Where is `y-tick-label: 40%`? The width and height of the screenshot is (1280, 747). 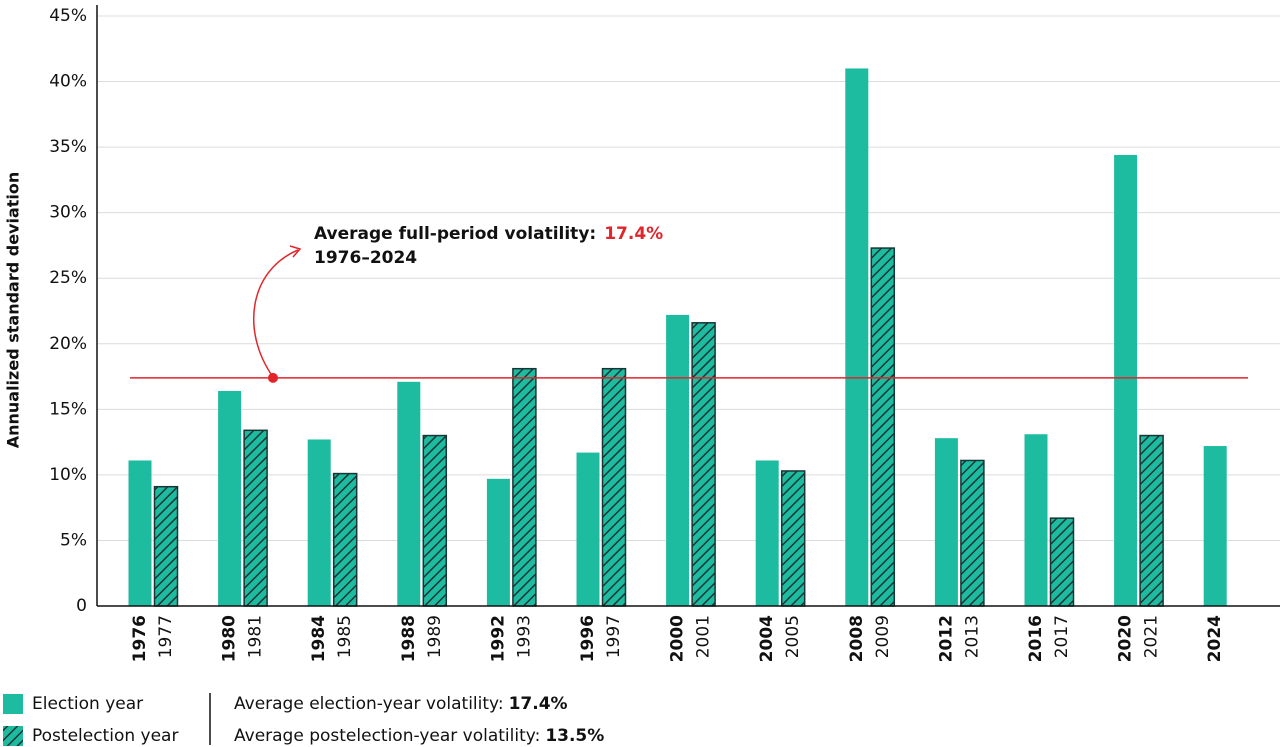
y-tick-label: 40% is located at coordinates (68, 82).